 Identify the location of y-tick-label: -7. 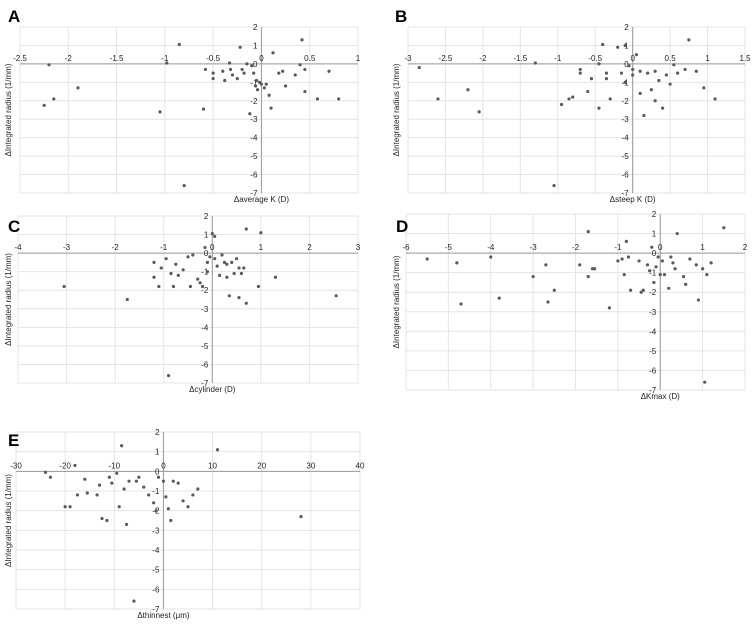
(626, 193).